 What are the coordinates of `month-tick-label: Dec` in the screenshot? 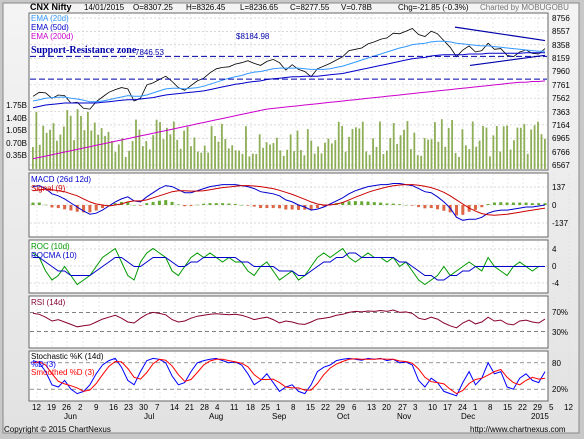 It's located at (468, 416).